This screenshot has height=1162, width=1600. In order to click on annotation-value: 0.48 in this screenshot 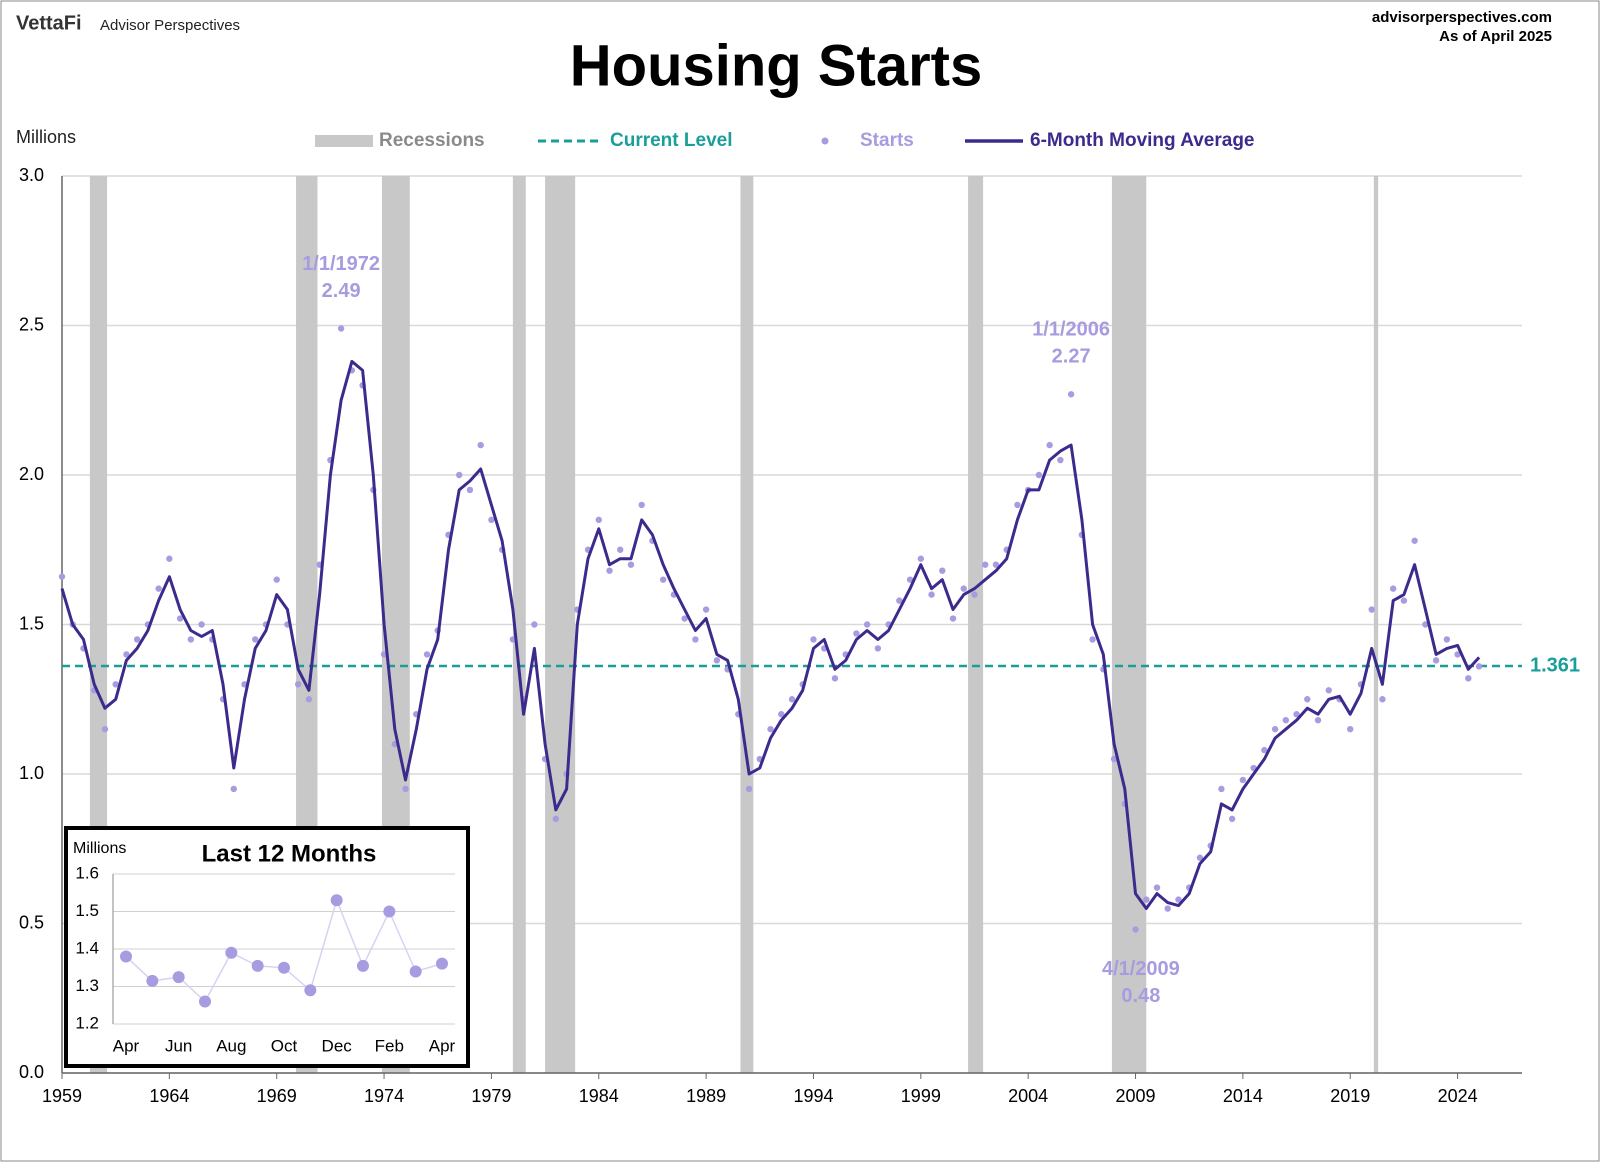, I will do `click(1140, 996)`.